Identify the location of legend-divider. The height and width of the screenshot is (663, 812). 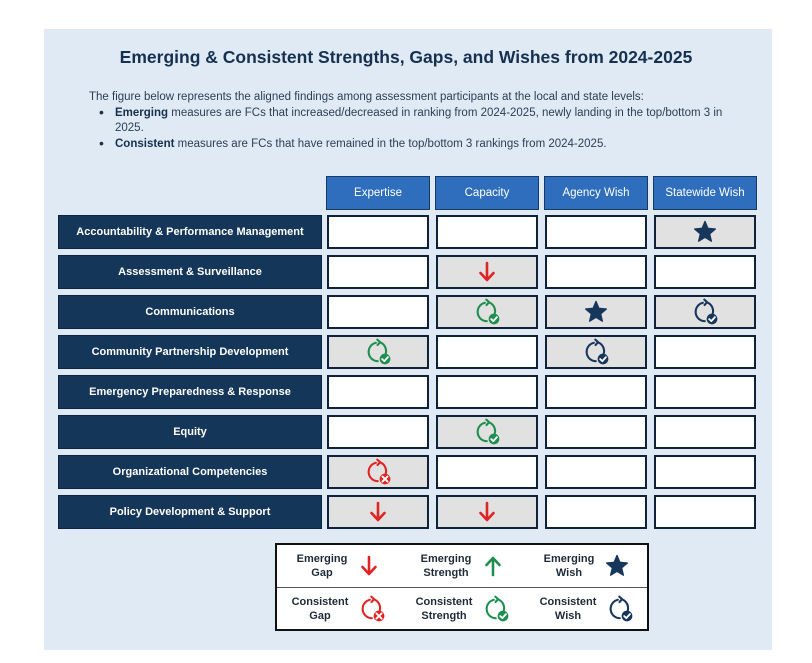
(462, 587).